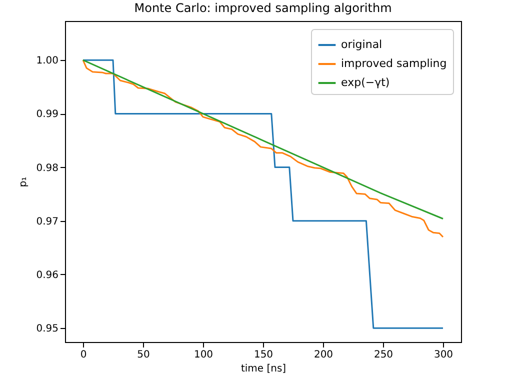 Image resolution: width=512 pixels, height=384 pixels. I want to click on y-tick-label: 0.96, so click(47, 275).